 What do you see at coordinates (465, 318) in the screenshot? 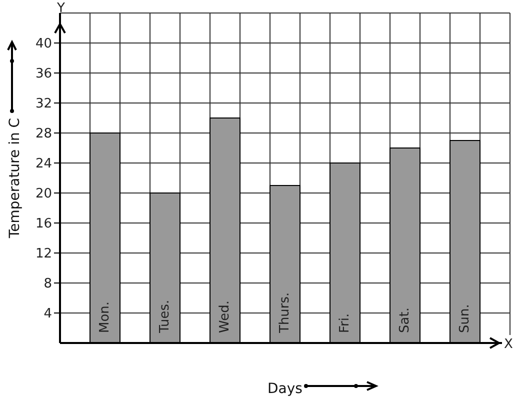
I see `x-tick-label: Sun.` at bounding box center [465, 318].